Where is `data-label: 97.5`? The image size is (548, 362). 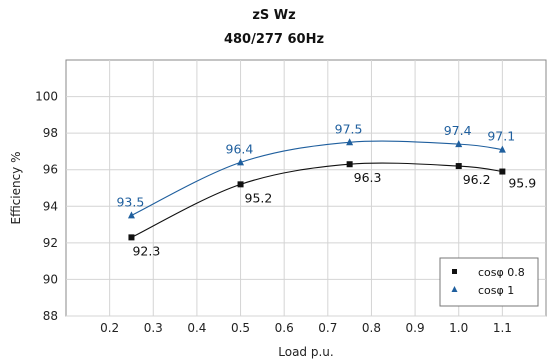 data-label: 97.5 is located at coordinates (349, 128).